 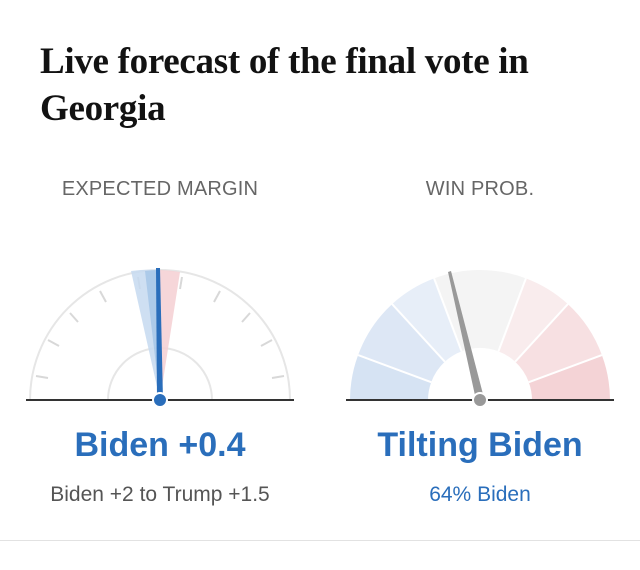 I want to click on win-probability-value: Tilting Biden, so click(x=480, y=445).